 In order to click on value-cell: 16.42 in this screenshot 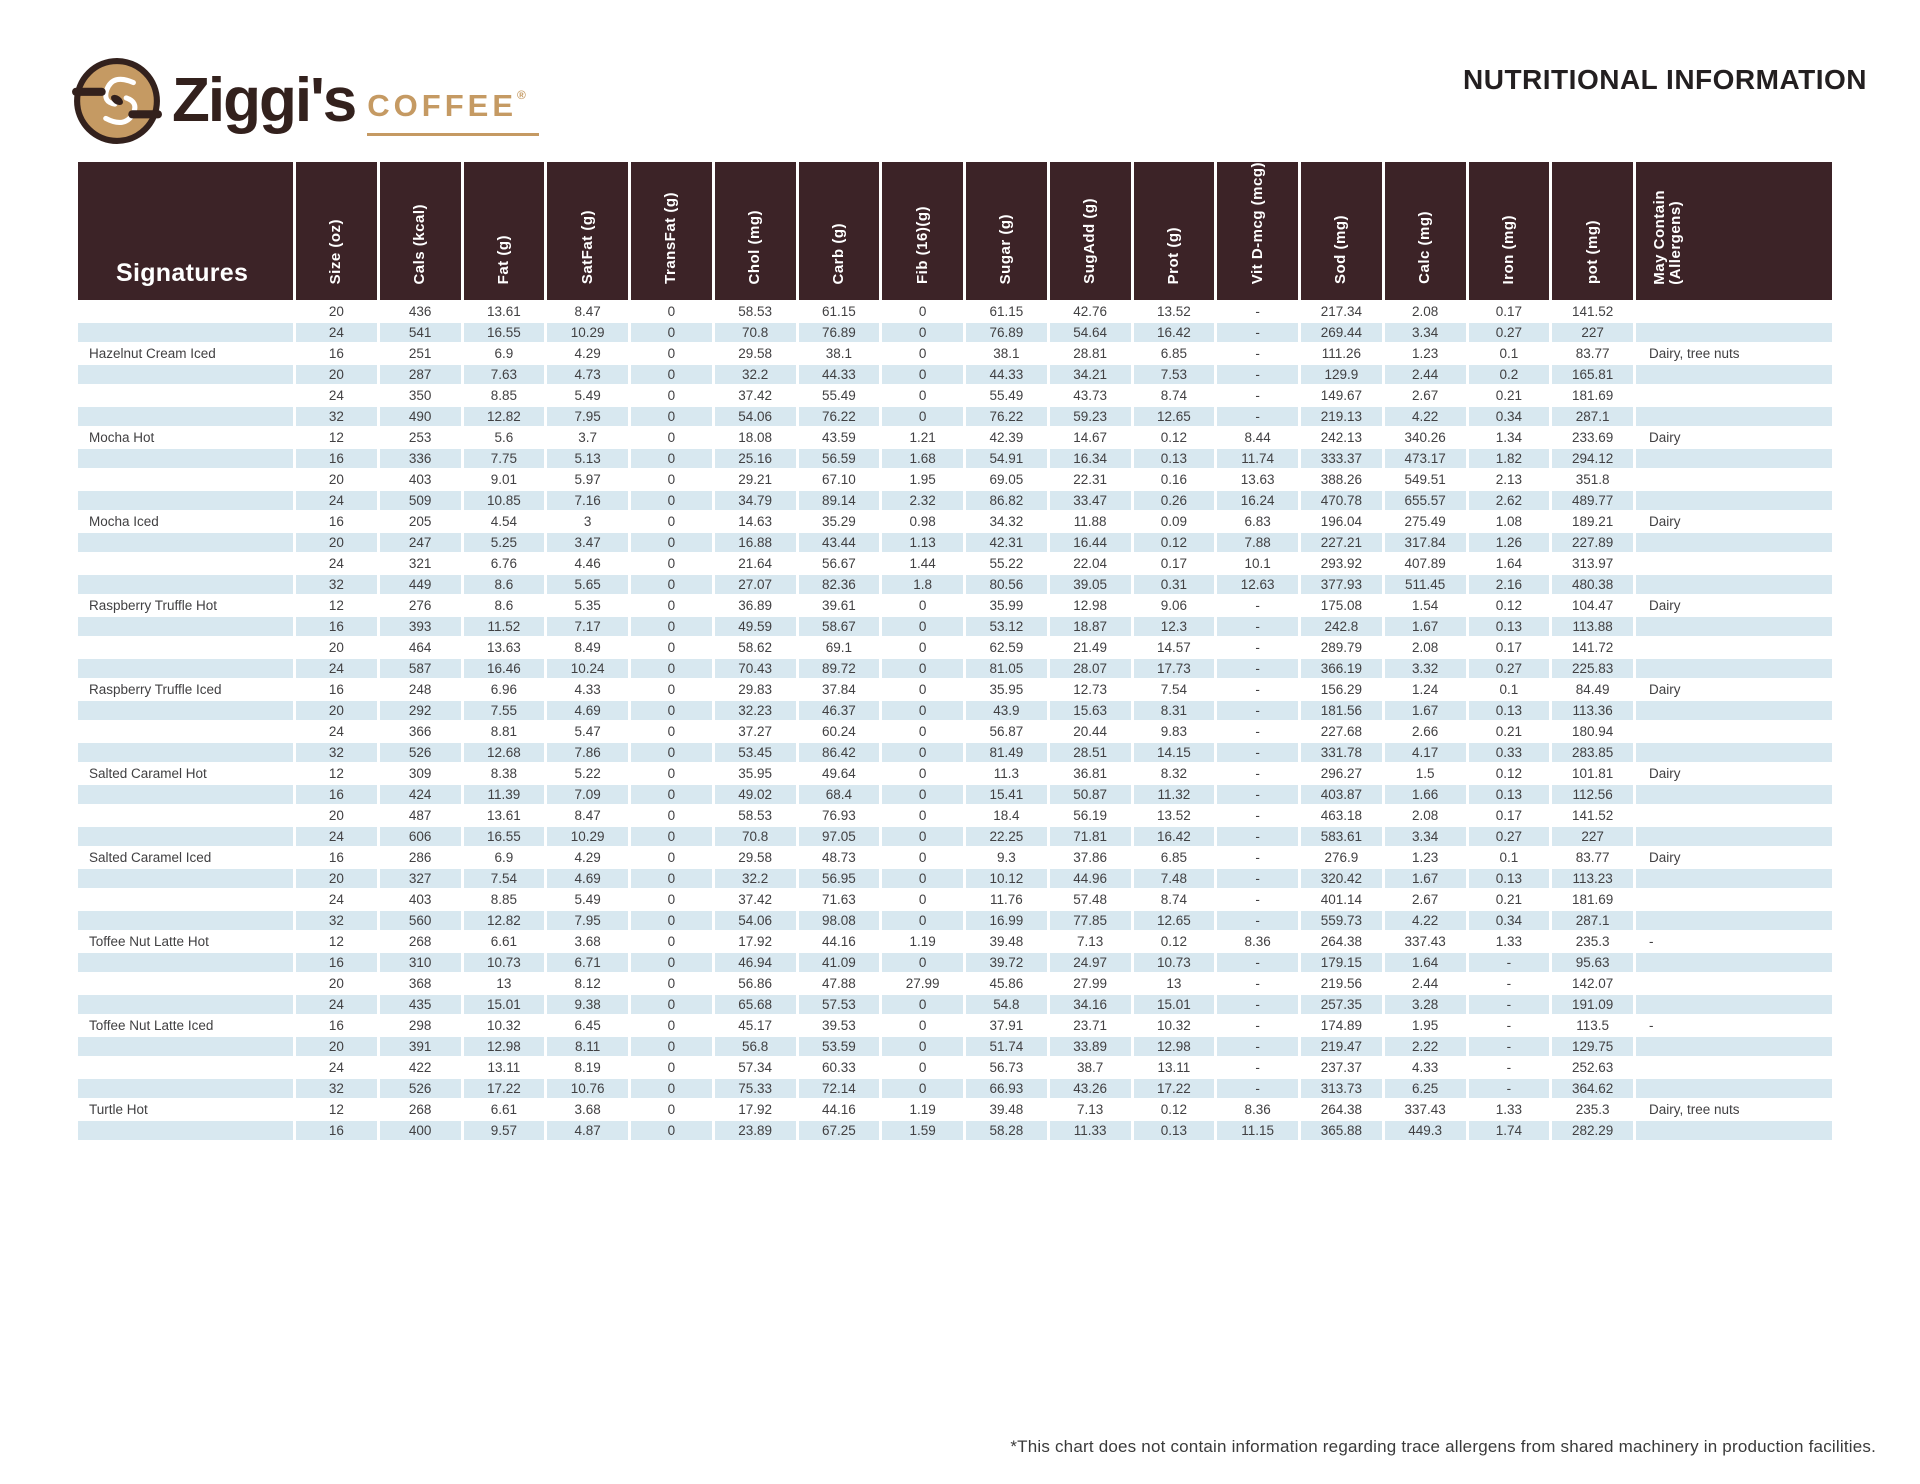, I will do `click(1174, 333)`.